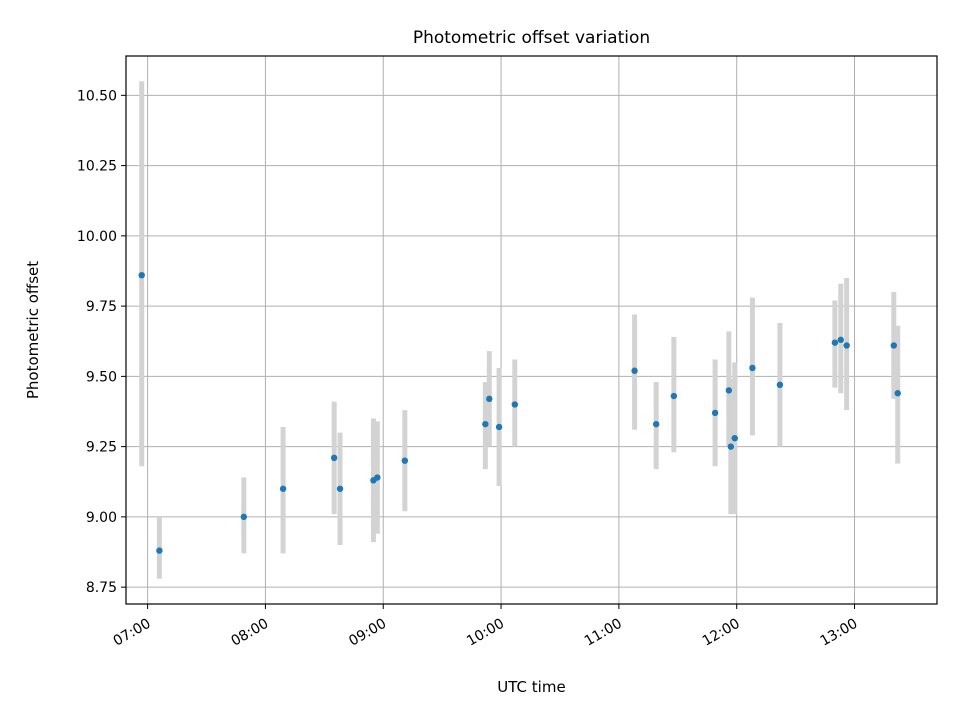 This screenshot has height=724, width=960. Describe the element at coordinates (531, 38) in the screenshot. I see `chart-title: Photometric offset variation` at that location.